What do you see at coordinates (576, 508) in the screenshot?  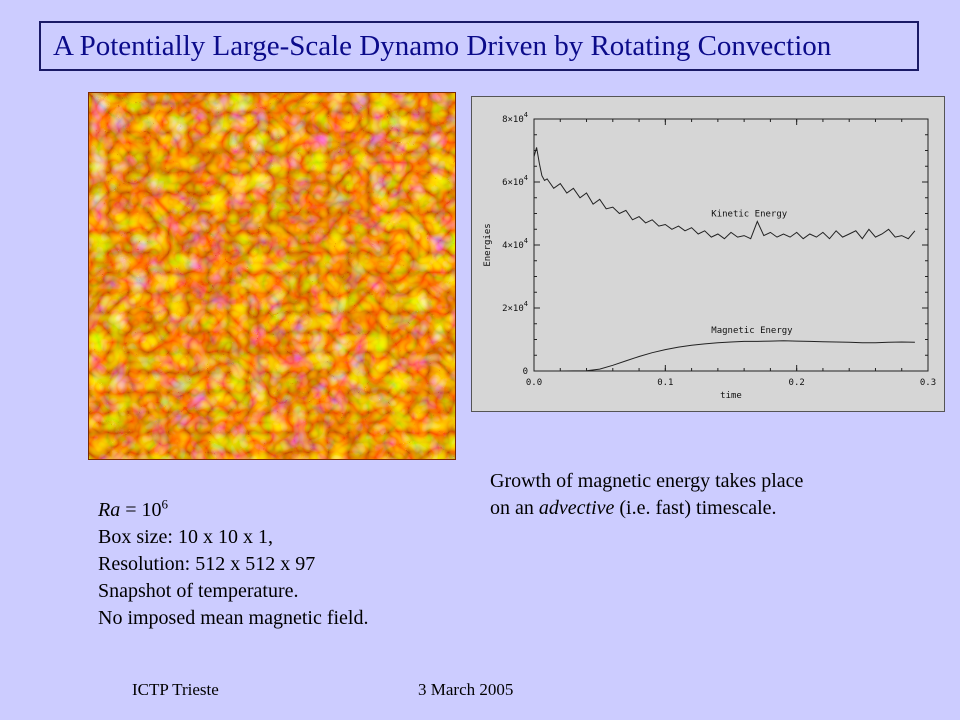 I see `growth-caption-emphasis: advective` at bounding box center [576, 508].